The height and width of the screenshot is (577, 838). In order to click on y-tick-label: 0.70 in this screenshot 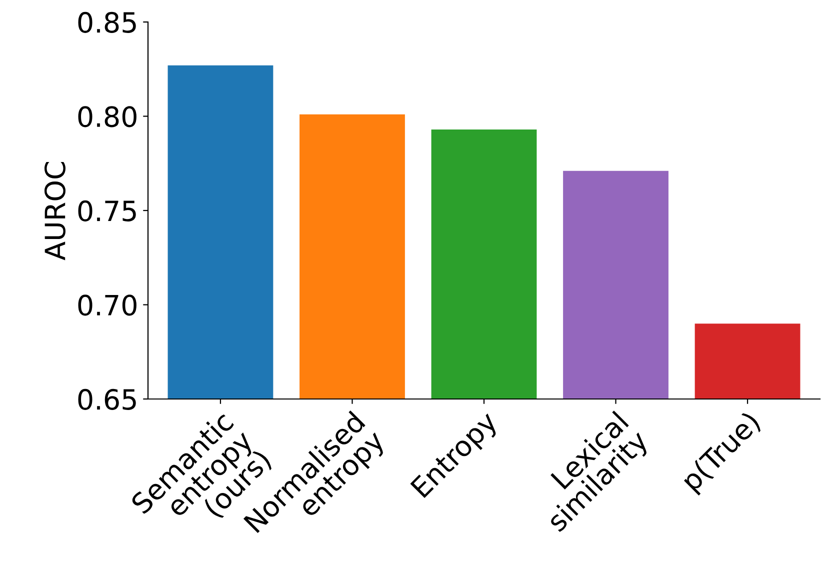, I will do `click(107, 305)`.